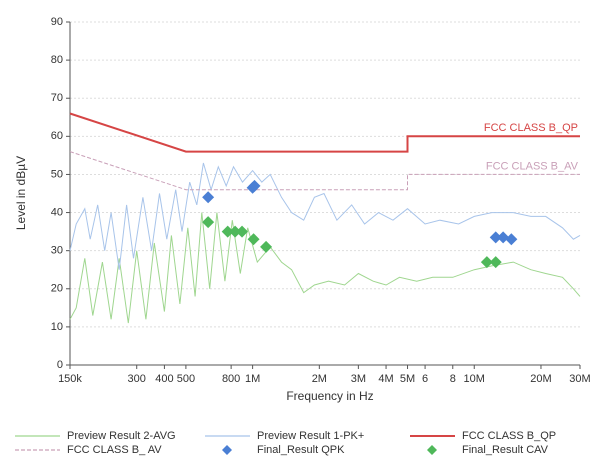  What do you see at coordinates (385, 379) in the screenshot?
I see `x-tick-label: 4M` at bounding box center [385, 379].